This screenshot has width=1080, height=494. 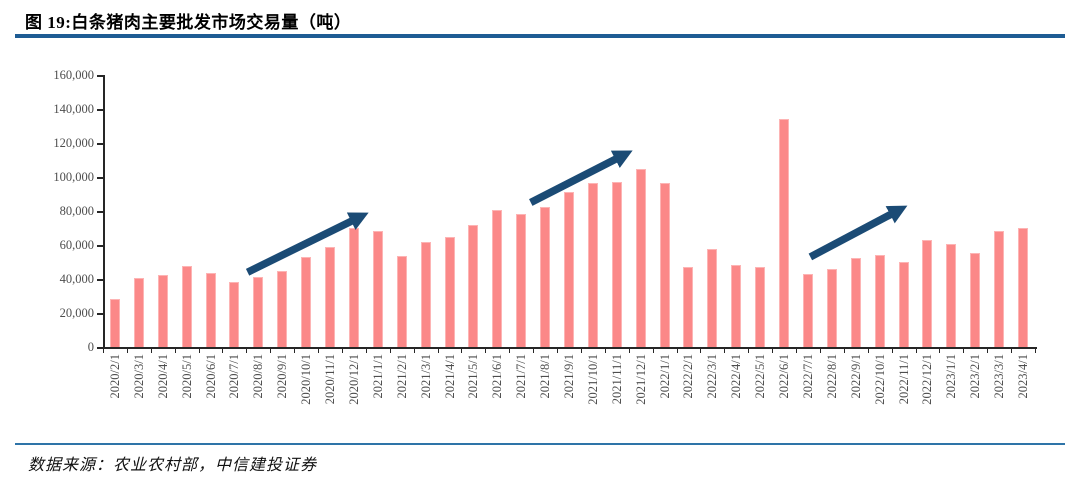 I want to click on x-tick-label: 2020/5/1, so click(x=186, y=376).